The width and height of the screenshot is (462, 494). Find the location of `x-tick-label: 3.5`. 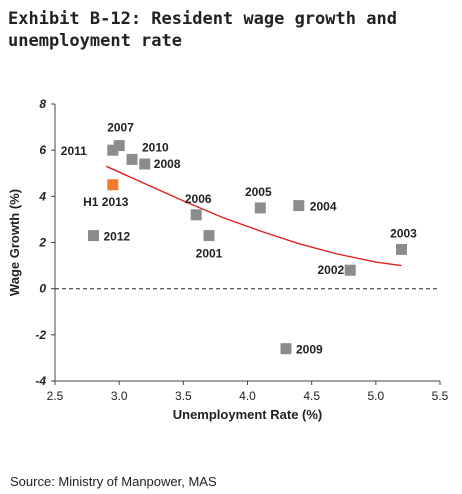

x-tick-label: 3.5 is located at coordinates (183, 396).